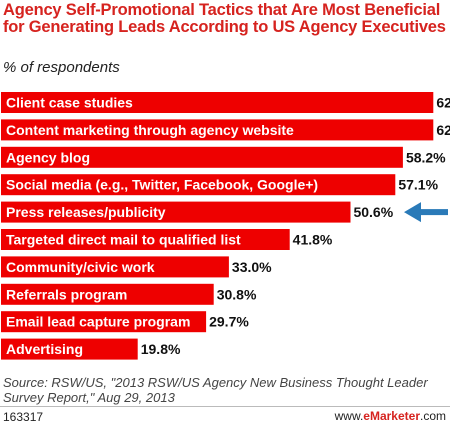  I want to click on chart-id: 163317, so click(23, 417).